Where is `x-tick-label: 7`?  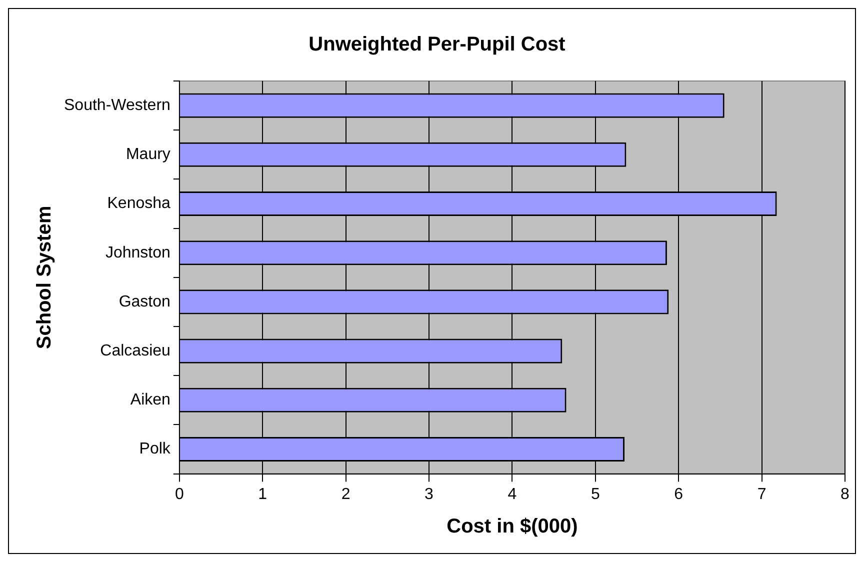 x-tick-label: 7 is located at coordinates (761, 494).